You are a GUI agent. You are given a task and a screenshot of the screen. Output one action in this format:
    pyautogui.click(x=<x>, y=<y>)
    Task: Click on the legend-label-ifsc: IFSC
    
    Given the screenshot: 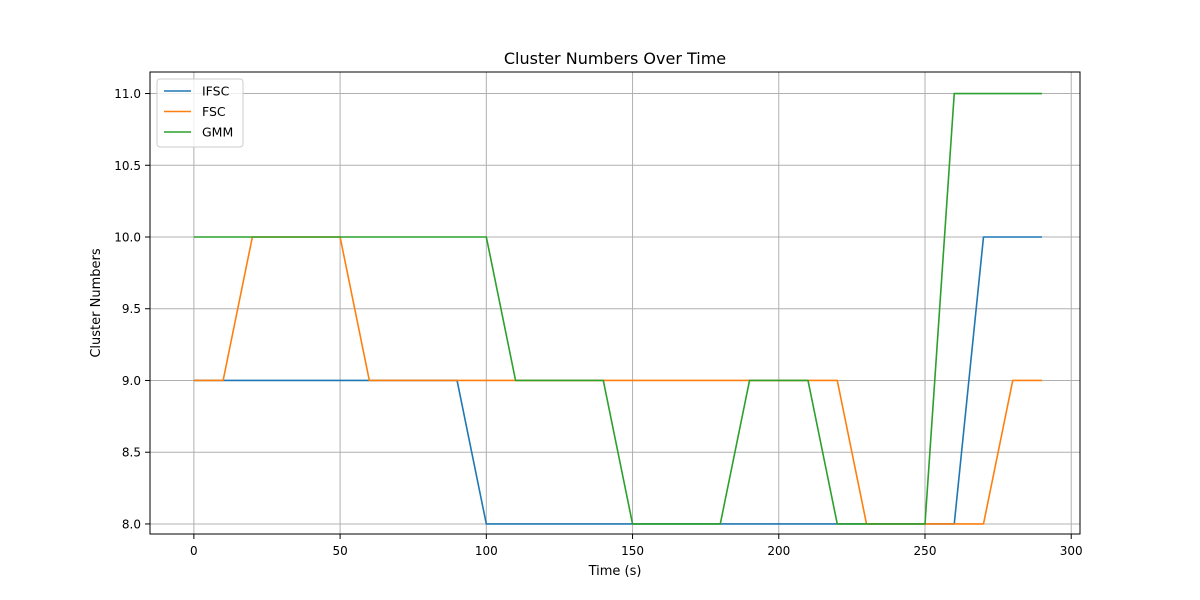 What is the action you would take?
    pyautogui.click(x=216, y=91)
    